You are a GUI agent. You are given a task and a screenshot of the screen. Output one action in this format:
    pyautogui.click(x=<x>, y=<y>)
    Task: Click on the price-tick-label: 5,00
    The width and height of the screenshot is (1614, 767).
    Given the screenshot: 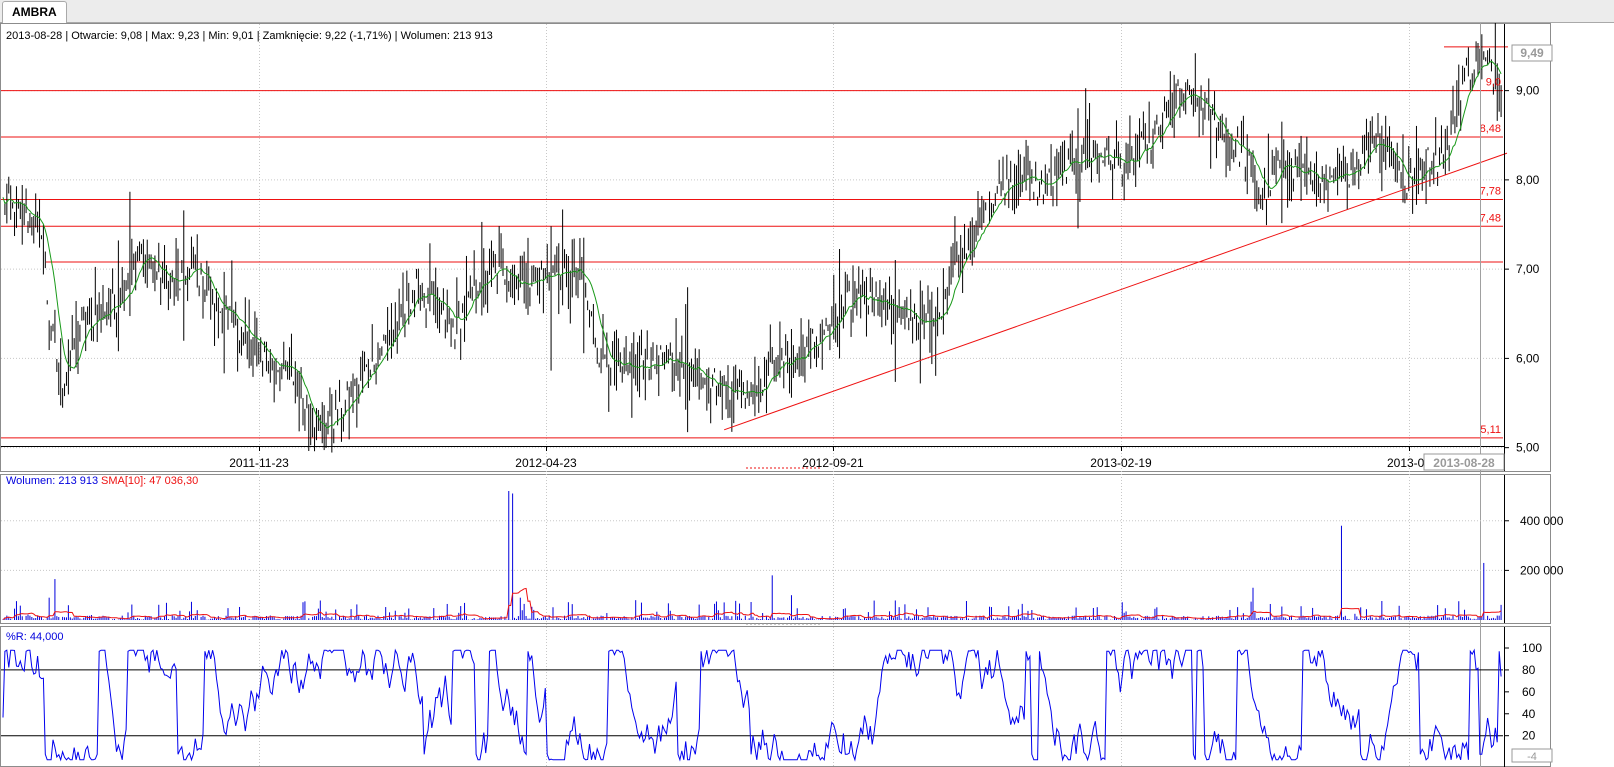 What is the action you would take?
    pyautogui.click(x=1528, y=448)
    